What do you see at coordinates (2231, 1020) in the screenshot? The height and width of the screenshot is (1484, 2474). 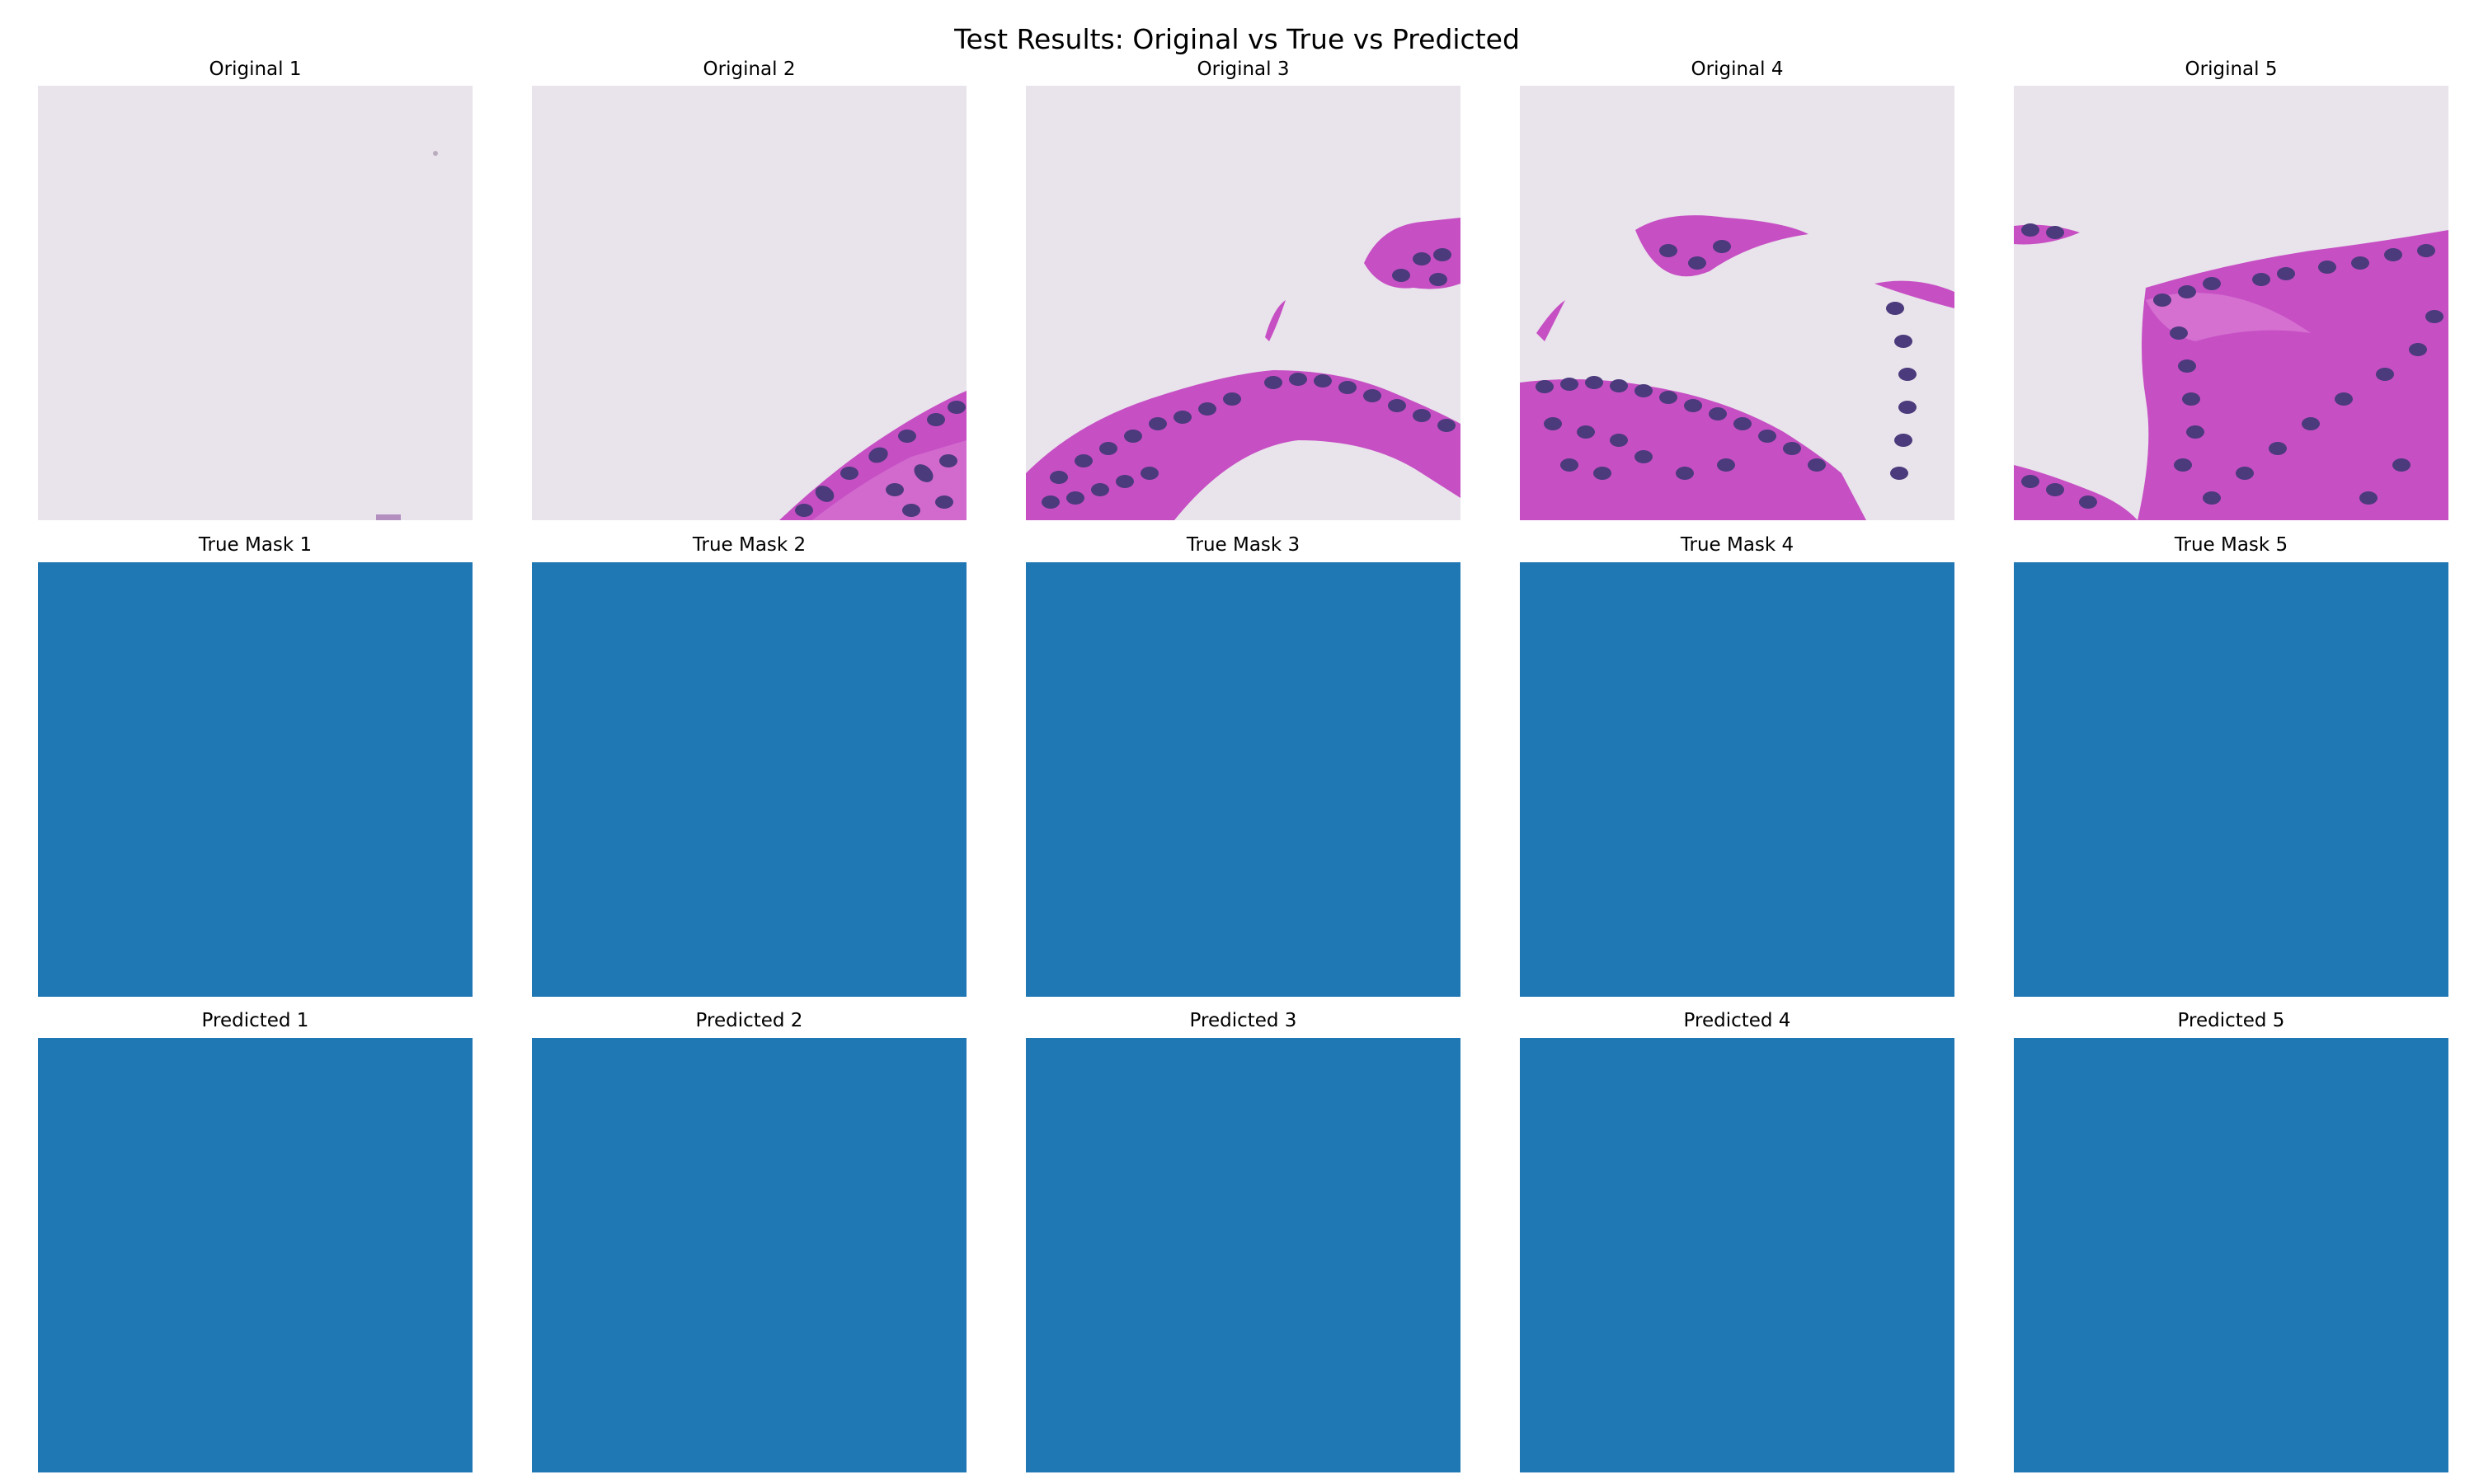 I see `panel-title-predicted-5: Predicted 5` at bounding box center [2231, 1020].